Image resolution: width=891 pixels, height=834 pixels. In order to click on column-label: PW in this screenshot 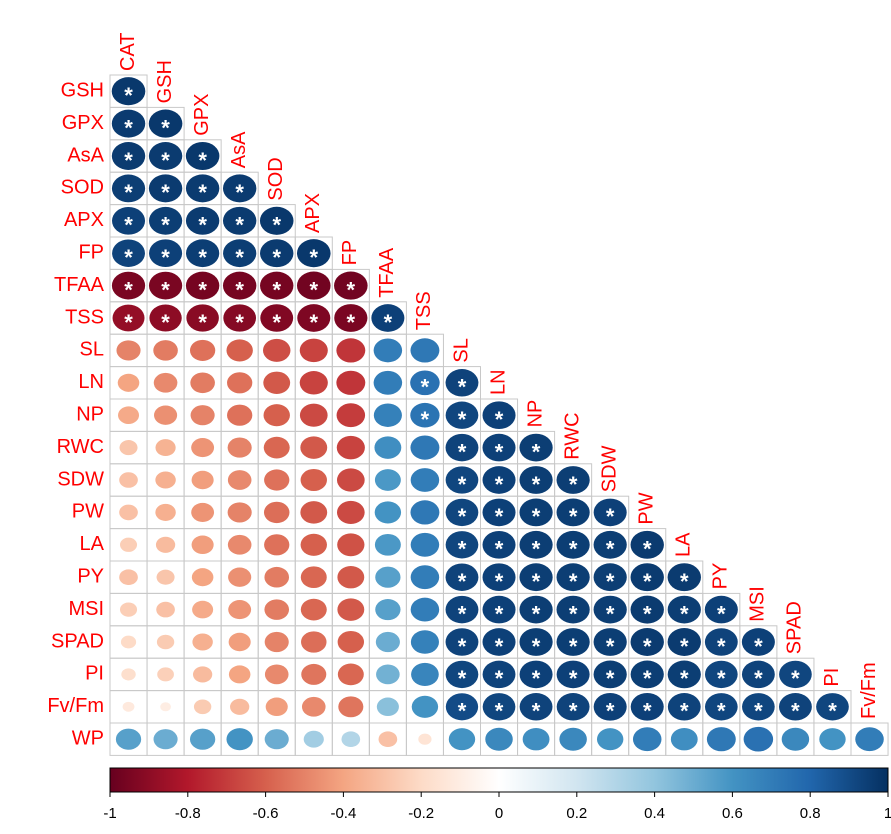, I will do `click(647, 508)`.